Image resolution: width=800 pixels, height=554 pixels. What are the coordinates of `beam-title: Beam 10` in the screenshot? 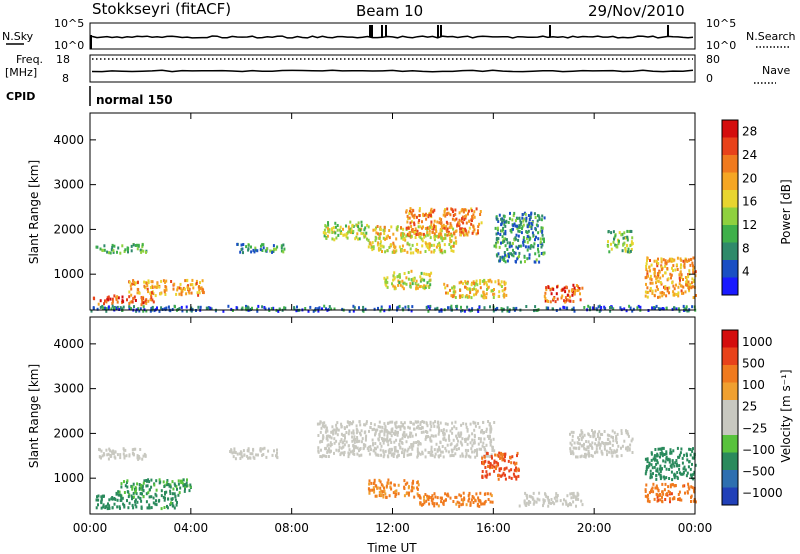 It's located at (389, 11).